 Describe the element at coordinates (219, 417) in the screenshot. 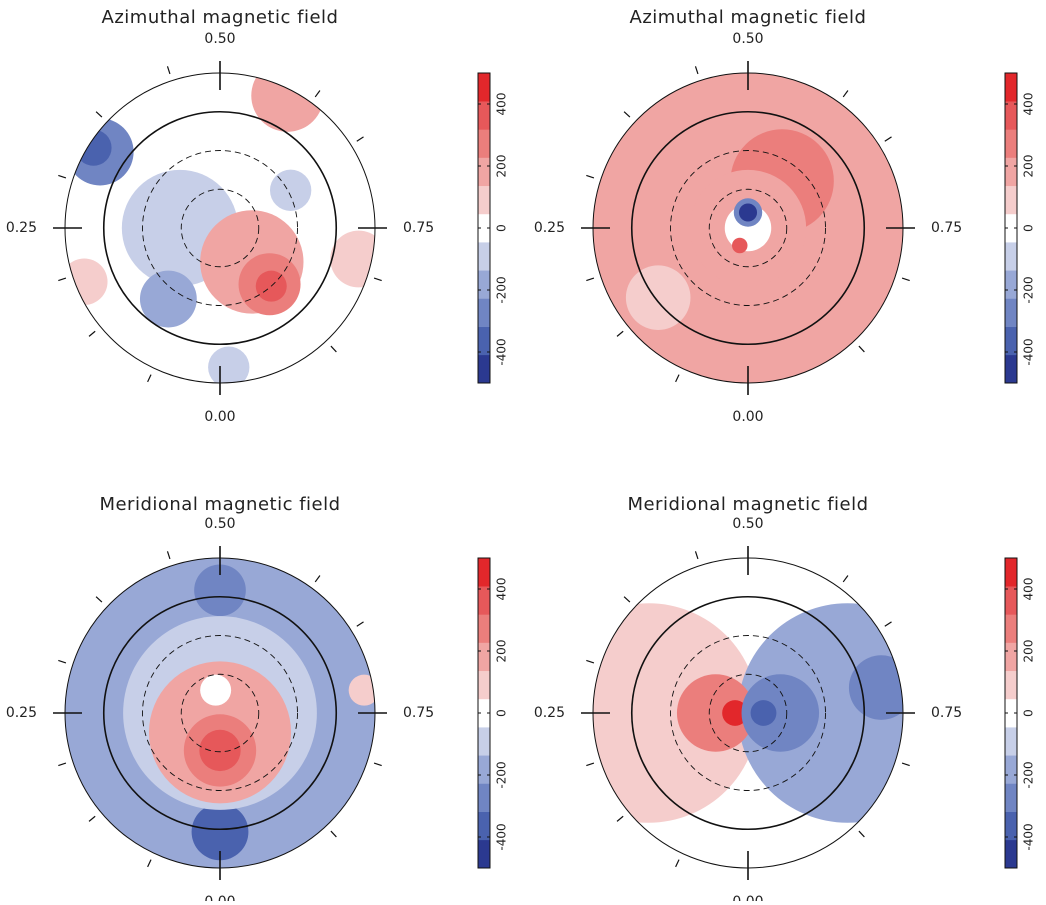

I see `phase-label: 0.00` at that location.